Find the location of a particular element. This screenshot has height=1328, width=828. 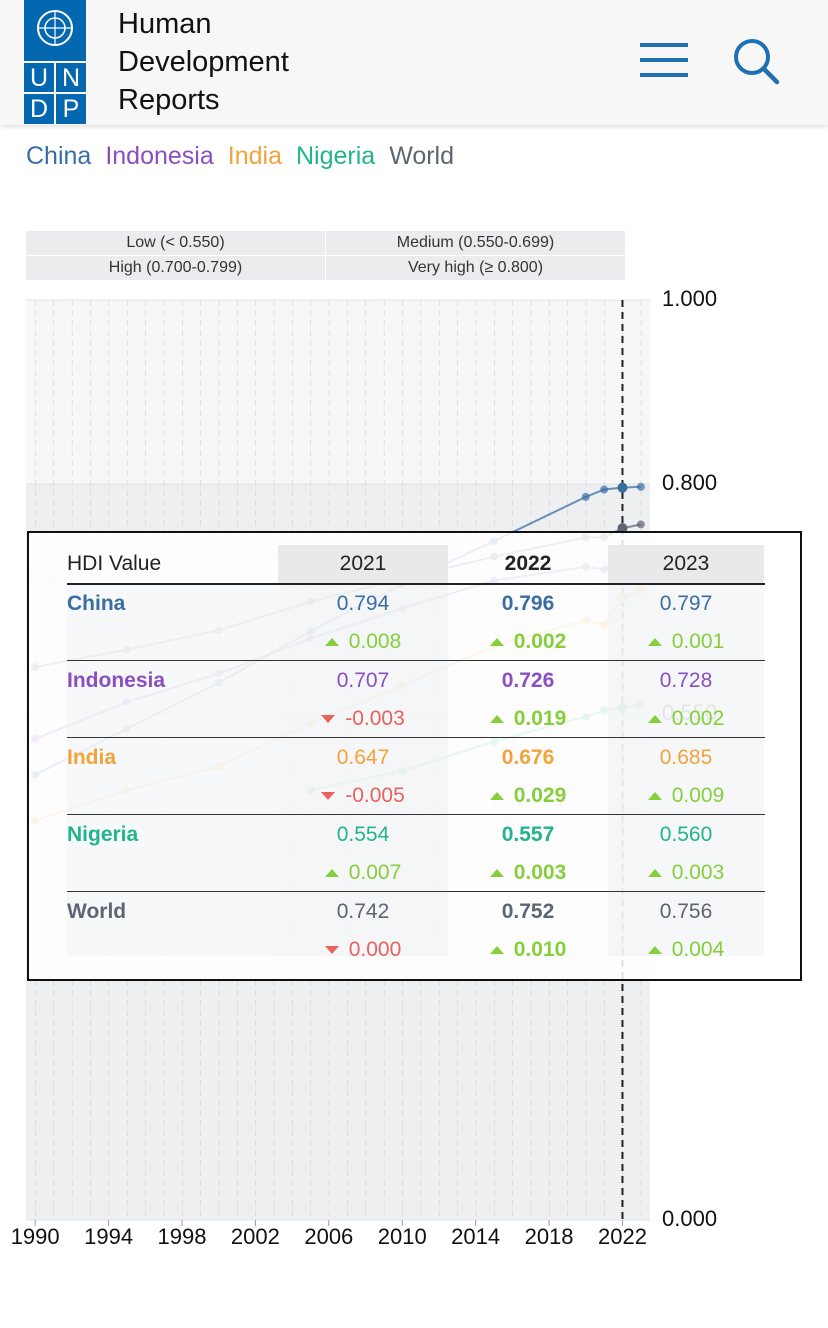

hdi-value: 0.726 is located at coordinates (528, 680).